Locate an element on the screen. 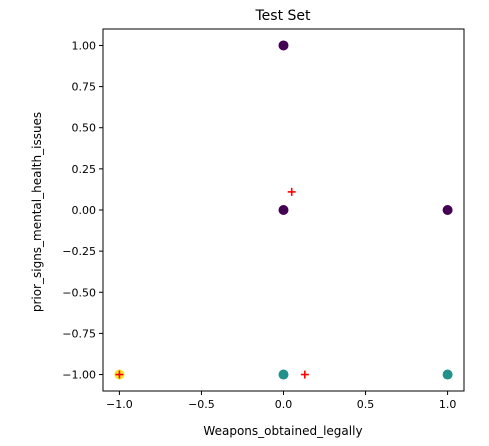  x-axis-label: Weapons_obtained_legally is located at coordinates (282, 431).